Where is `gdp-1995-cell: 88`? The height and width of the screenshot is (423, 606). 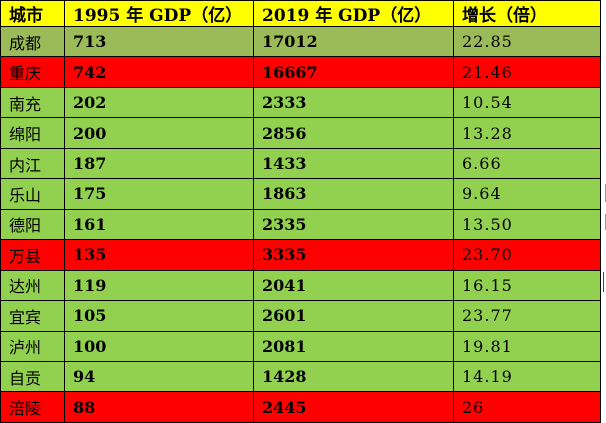
gdp-1995-cell: 88 is located at coordinates (159, 407).